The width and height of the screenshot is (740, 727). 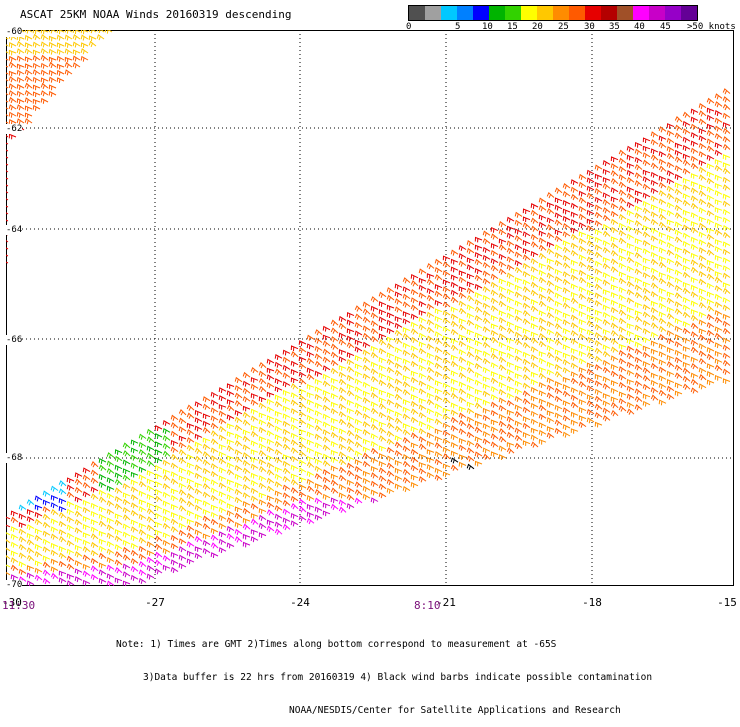 I want to click on time-label-left: 11:30, so click(x=19, y=605).